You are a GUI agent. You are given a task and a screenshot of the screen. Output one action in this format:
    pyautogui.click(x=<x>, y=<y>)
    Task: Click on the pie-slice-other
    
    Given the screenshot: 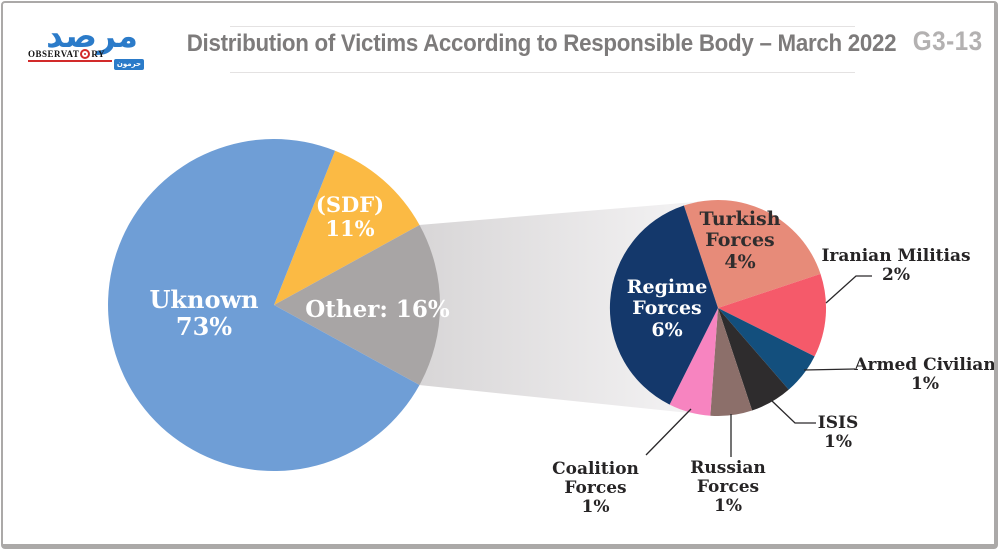 What is the action you would take?
    pyautogui.click(x=357, y=305)
    